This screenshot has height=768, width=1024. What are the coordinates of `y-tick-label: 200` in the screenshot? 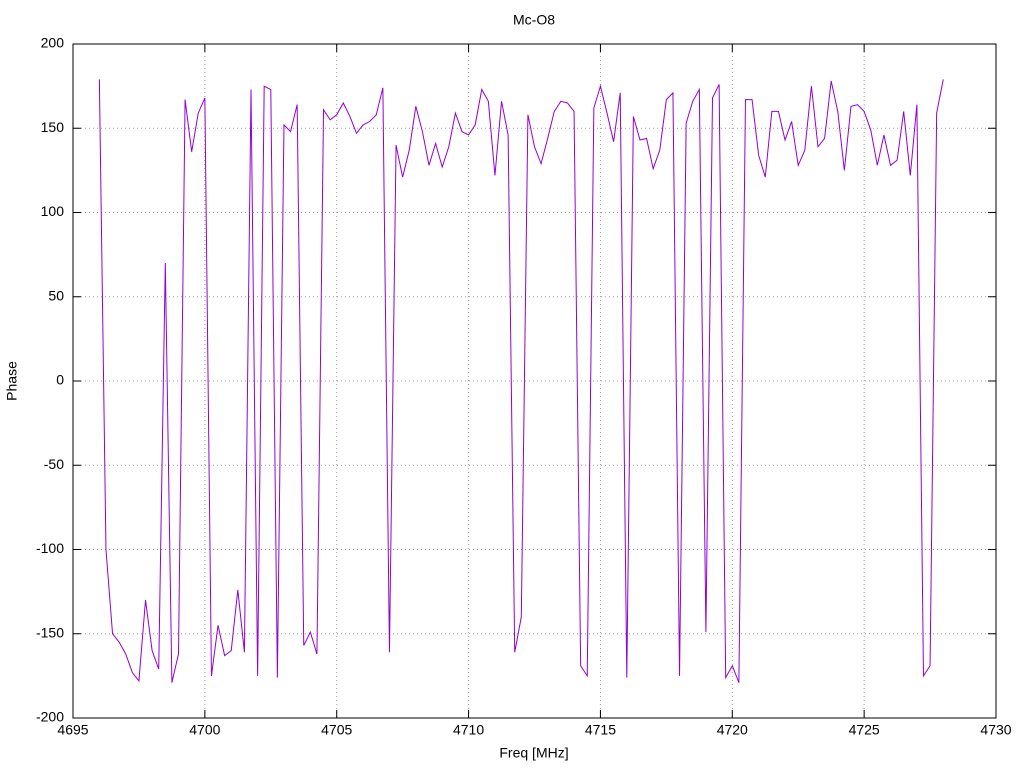 It's located at (53, 43).